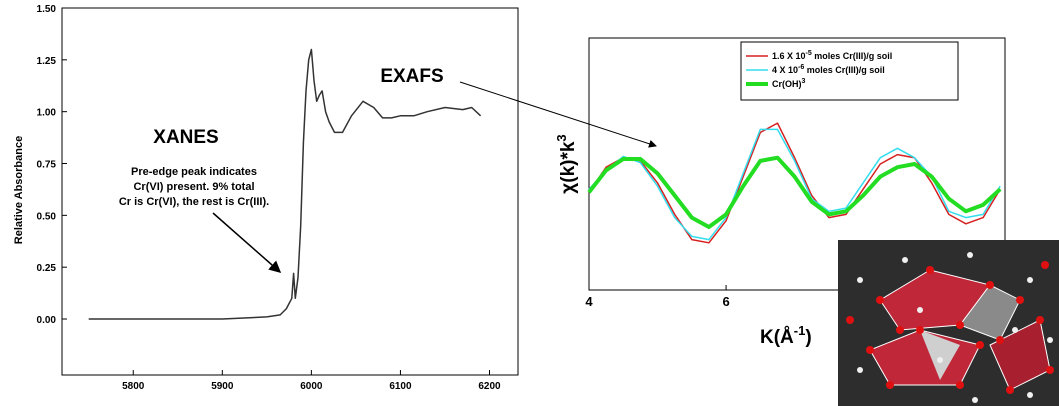  What do you see at coordinates (789, 56) in the screenshot?
I see `legend-label: 1.6 X 10` at bounding box center [789, 56].